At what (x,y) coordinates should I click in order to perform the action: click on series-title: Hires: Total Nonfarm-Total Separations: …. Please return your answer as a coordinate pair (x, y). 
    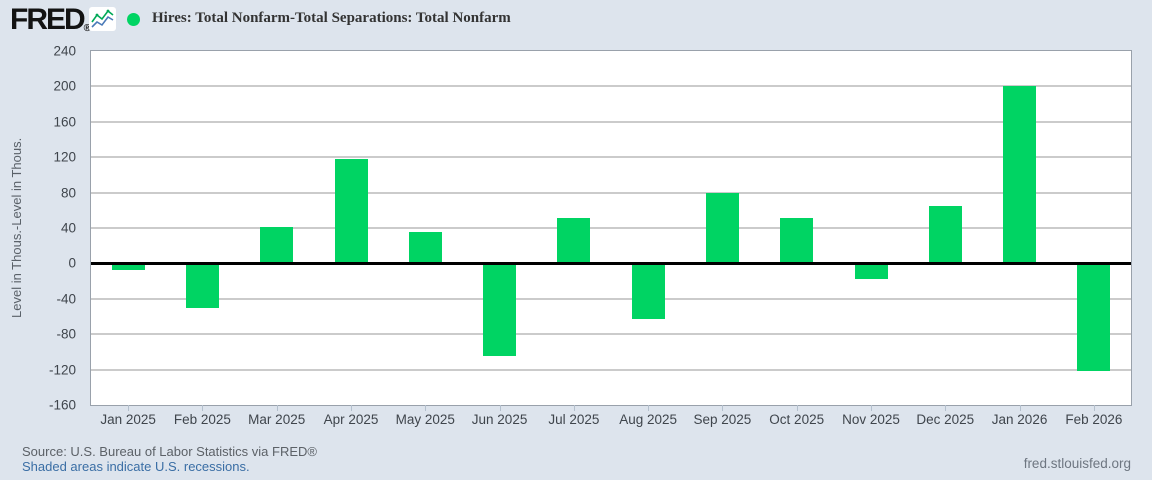
    Looking at the image, I should click on (331, 18).